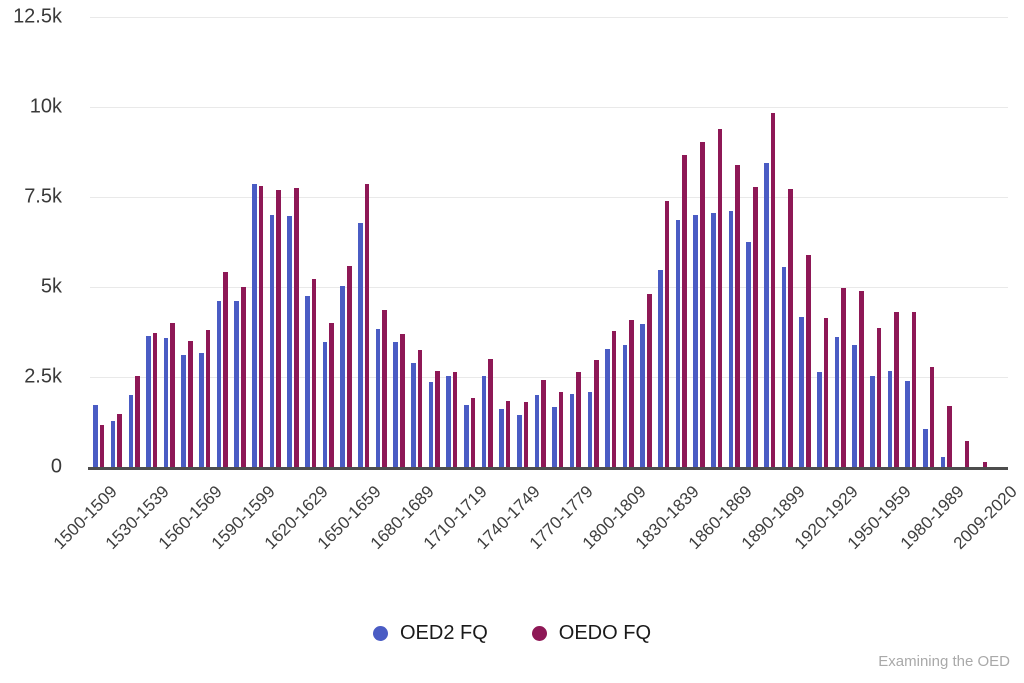 This screenshot has height=683, width=1024. What do you see at coordinates (430, 633) in the screenshot?
I see `legend-item-oed2: OED2 FQ` at bounding box center [430, 633].